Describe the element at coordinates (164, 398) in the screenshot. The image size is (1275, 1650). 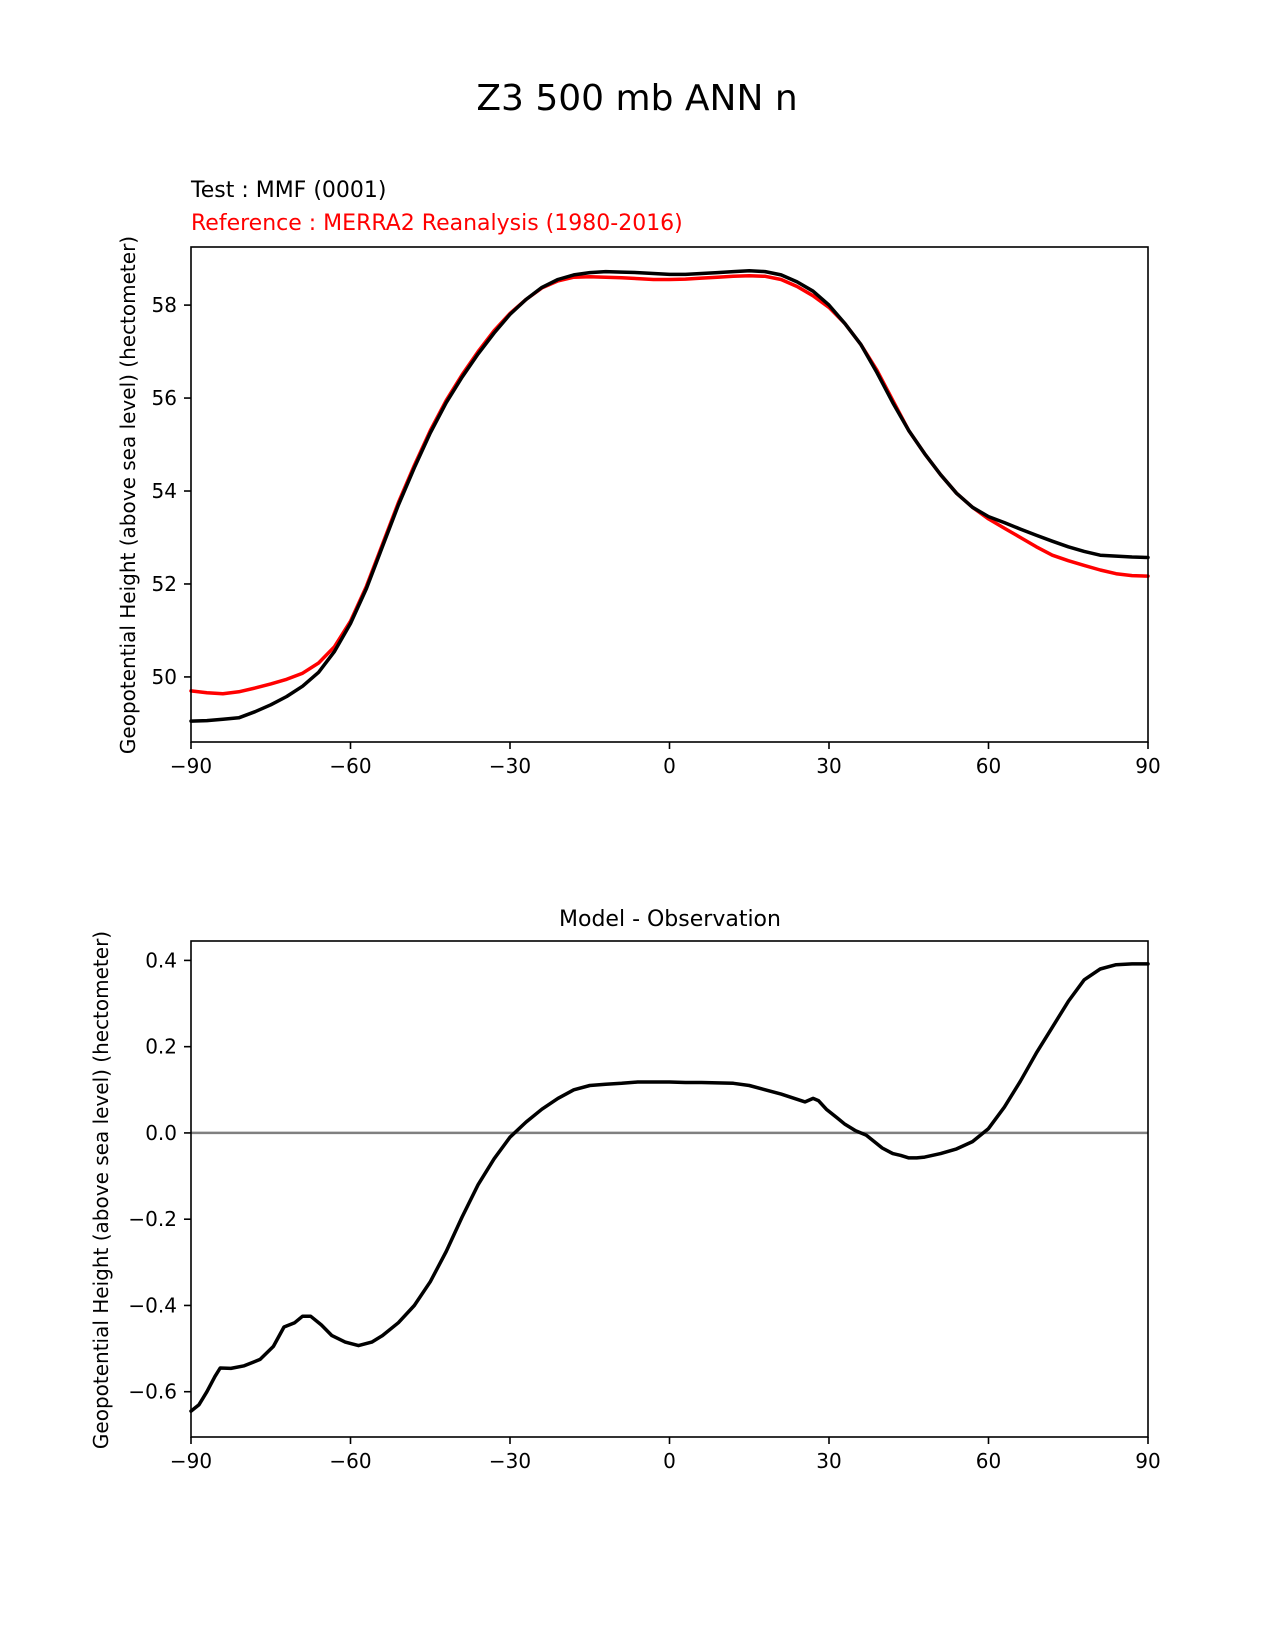
I see `top-y-tick-label: 56` at that location.